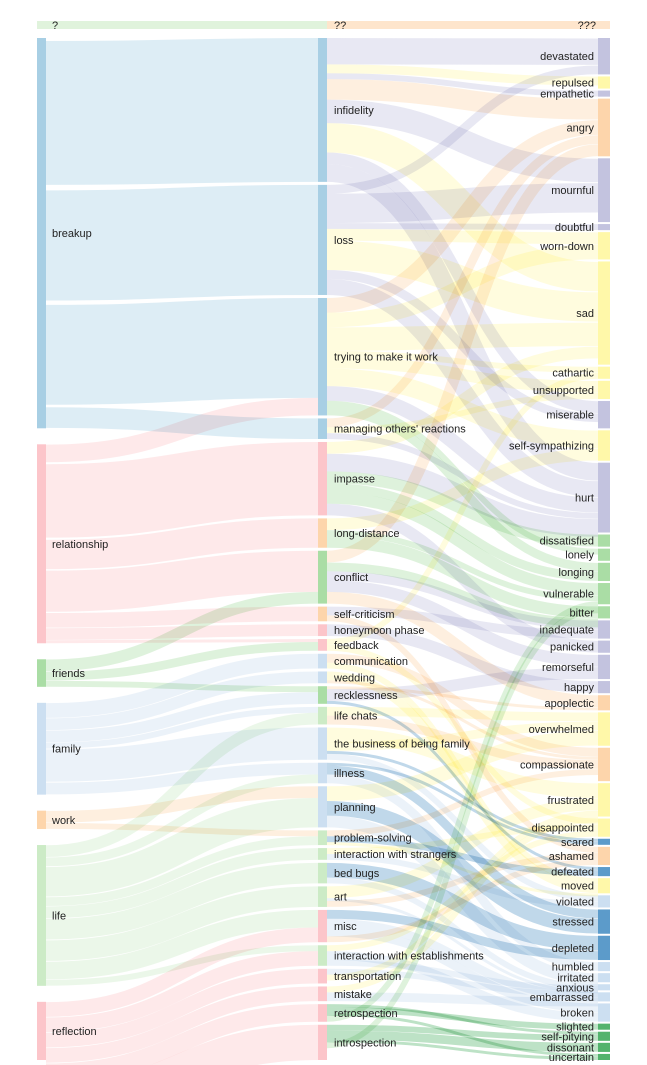 The width and height of the screenshot is (647, 1065). What do you see at coordinates (41, 748) in the screenshot?
I see `source-node-family` at bounding box center [41, 748].